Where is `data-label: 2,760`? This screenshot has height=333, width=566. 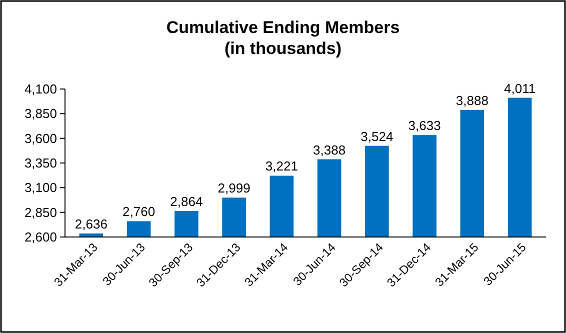
data-label: 2,760 is located at coordinates (139, 212).